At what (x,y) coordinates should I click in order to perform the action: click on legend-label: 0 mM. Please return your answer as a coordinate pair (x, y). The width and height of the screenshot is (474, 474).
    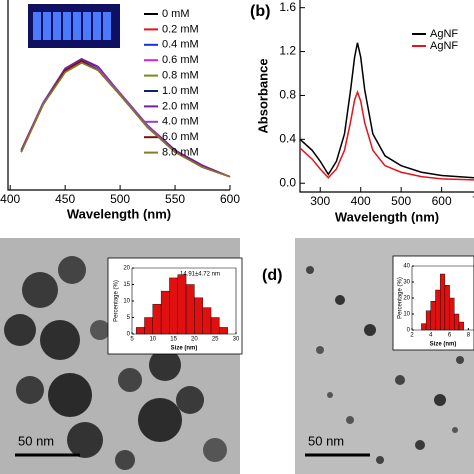
    Looking at the image, I should click on (176, 14).